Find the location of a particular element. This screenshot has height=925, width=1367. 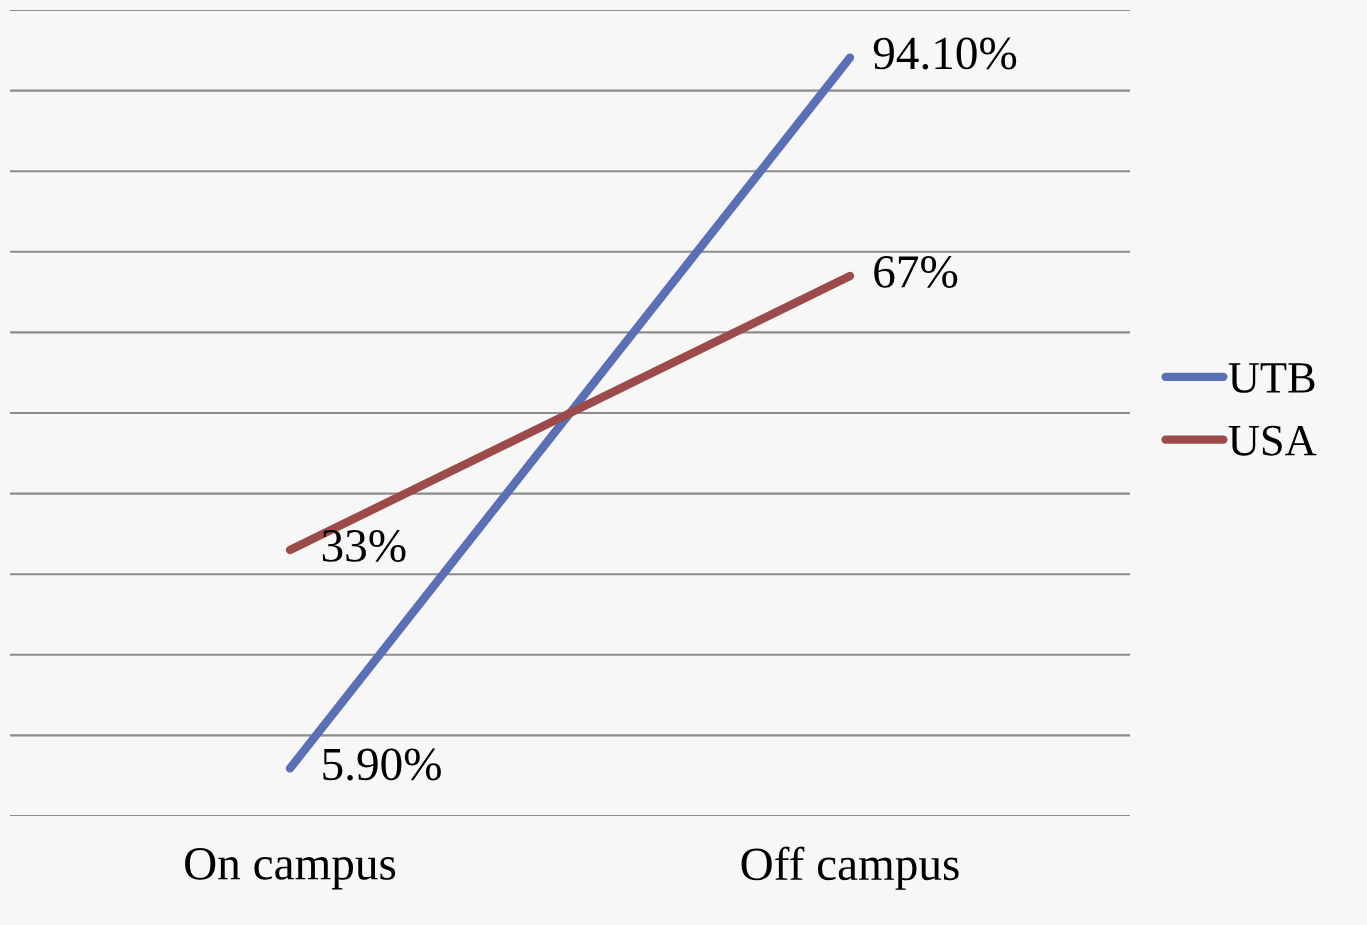

x-tick-label: On campus is located at coordinates (290, 869).